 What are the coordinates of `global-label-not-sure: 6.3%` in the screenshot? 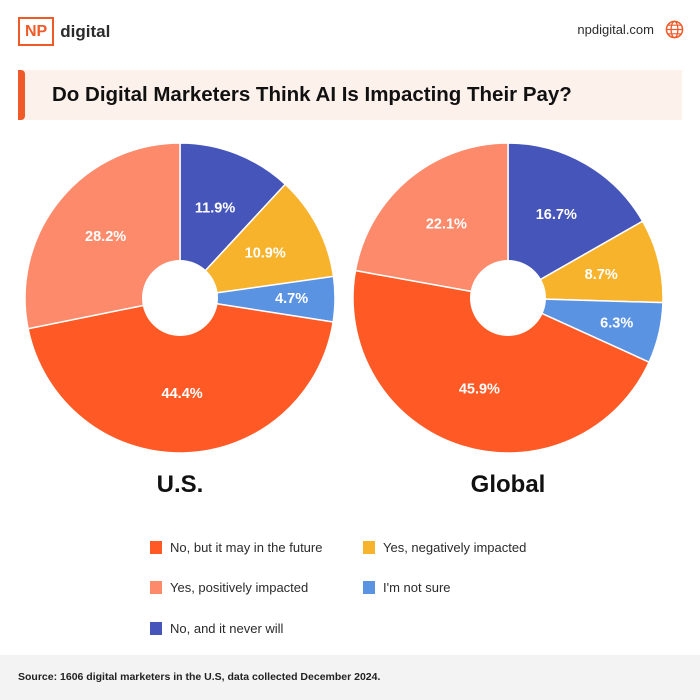 It's located at (616, 323).